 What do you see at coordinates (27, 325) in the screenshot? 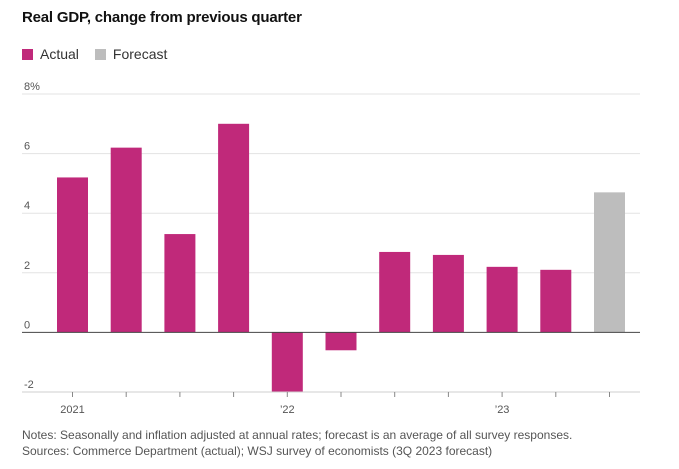
I see `y-tick-label: 0` at bounding box center [27, 325].